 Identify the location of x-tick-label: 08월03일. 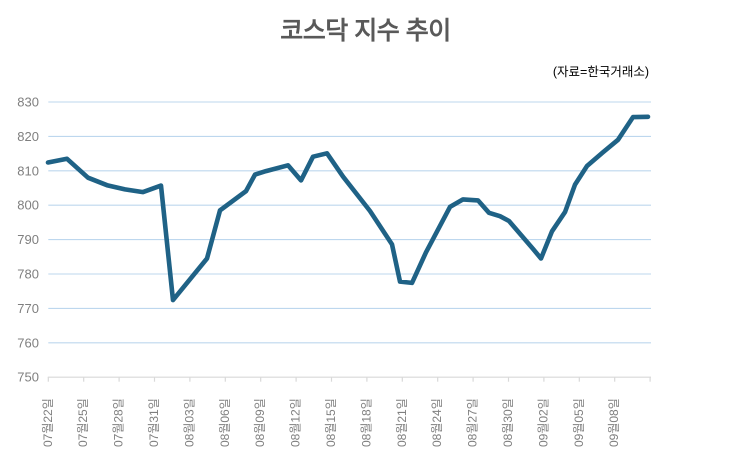
(189, 422).